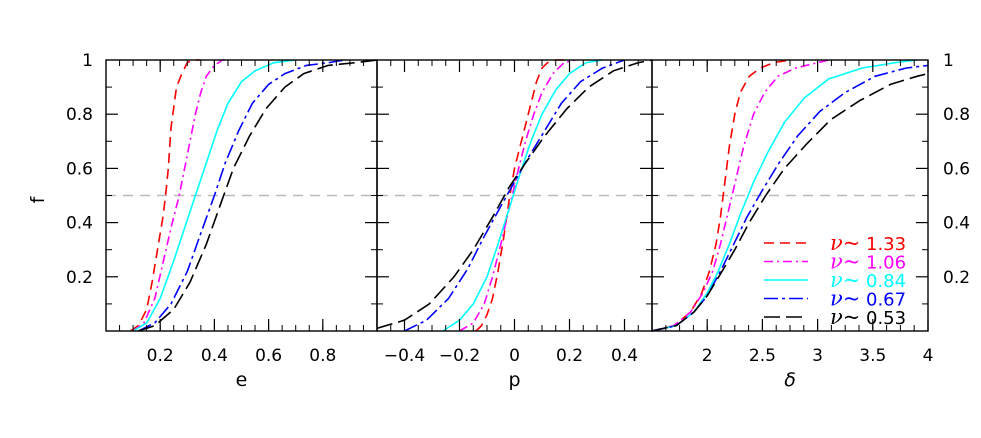 The height and width of the screenshot is (438, 981). What do you see at coordinates (79, 169) in the screenshot?
I see `y-tick-label-left: 0.6` at bounding box center [79, 169].